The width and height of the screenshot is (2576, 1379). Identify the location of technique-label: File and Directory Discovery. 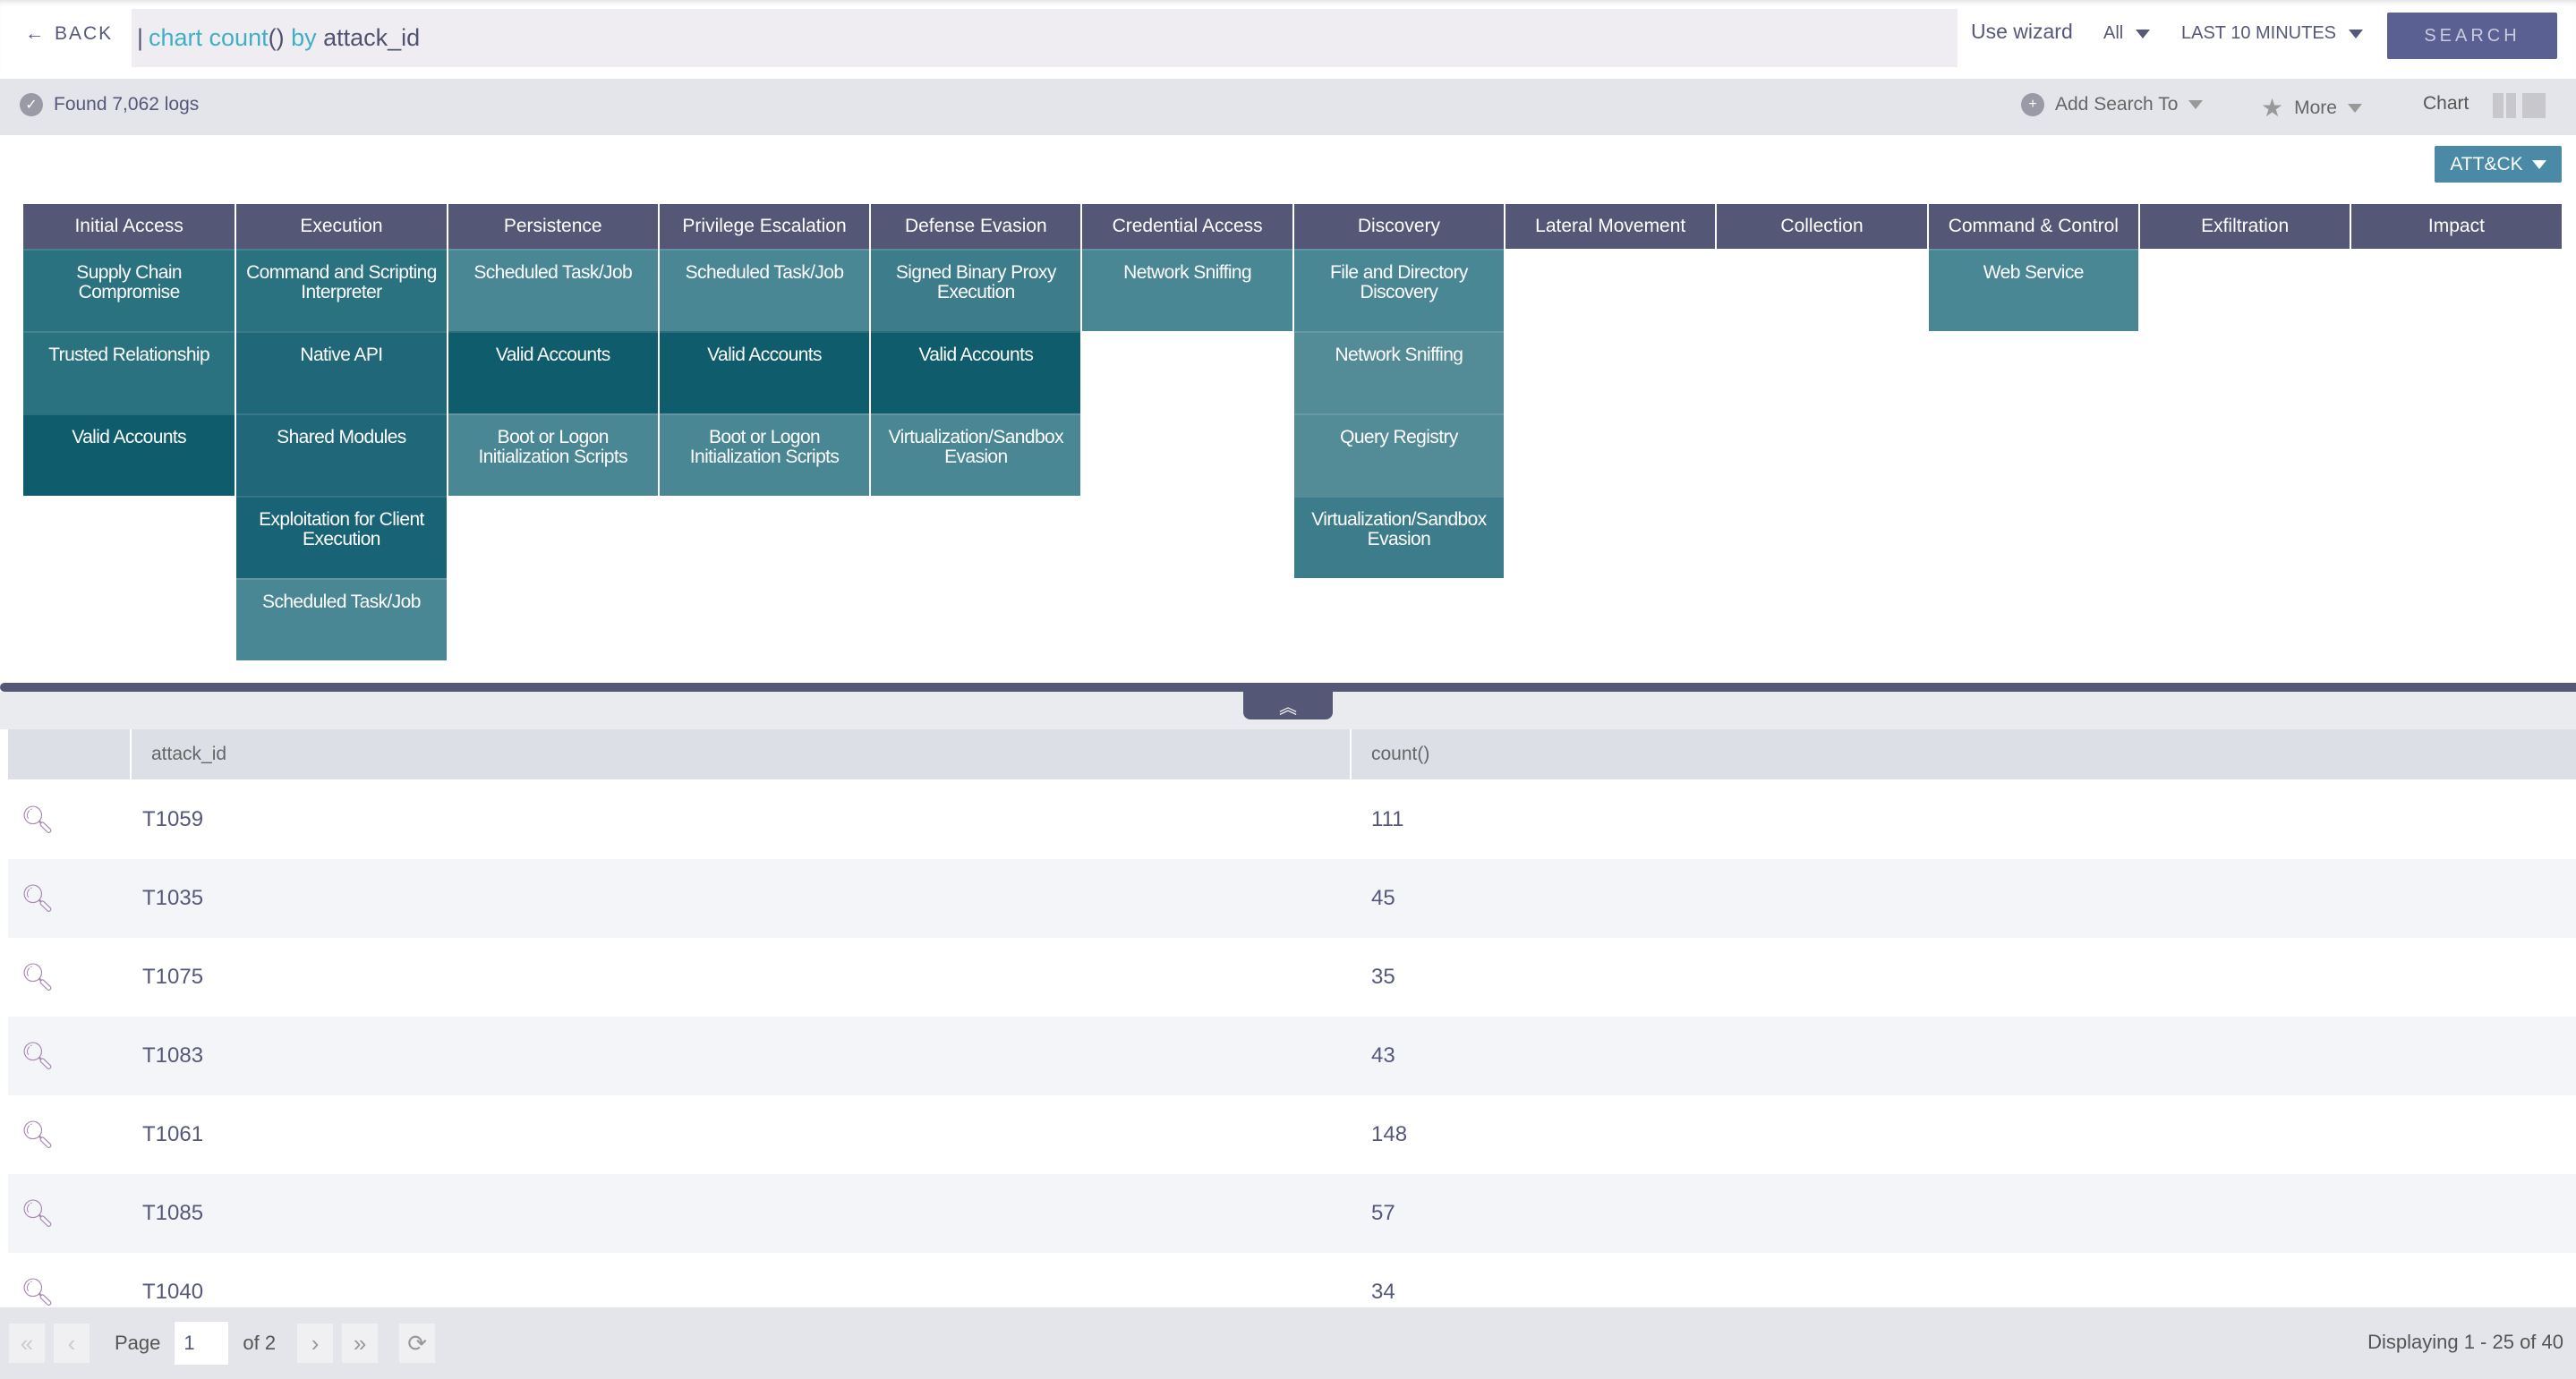
(1399, 282).